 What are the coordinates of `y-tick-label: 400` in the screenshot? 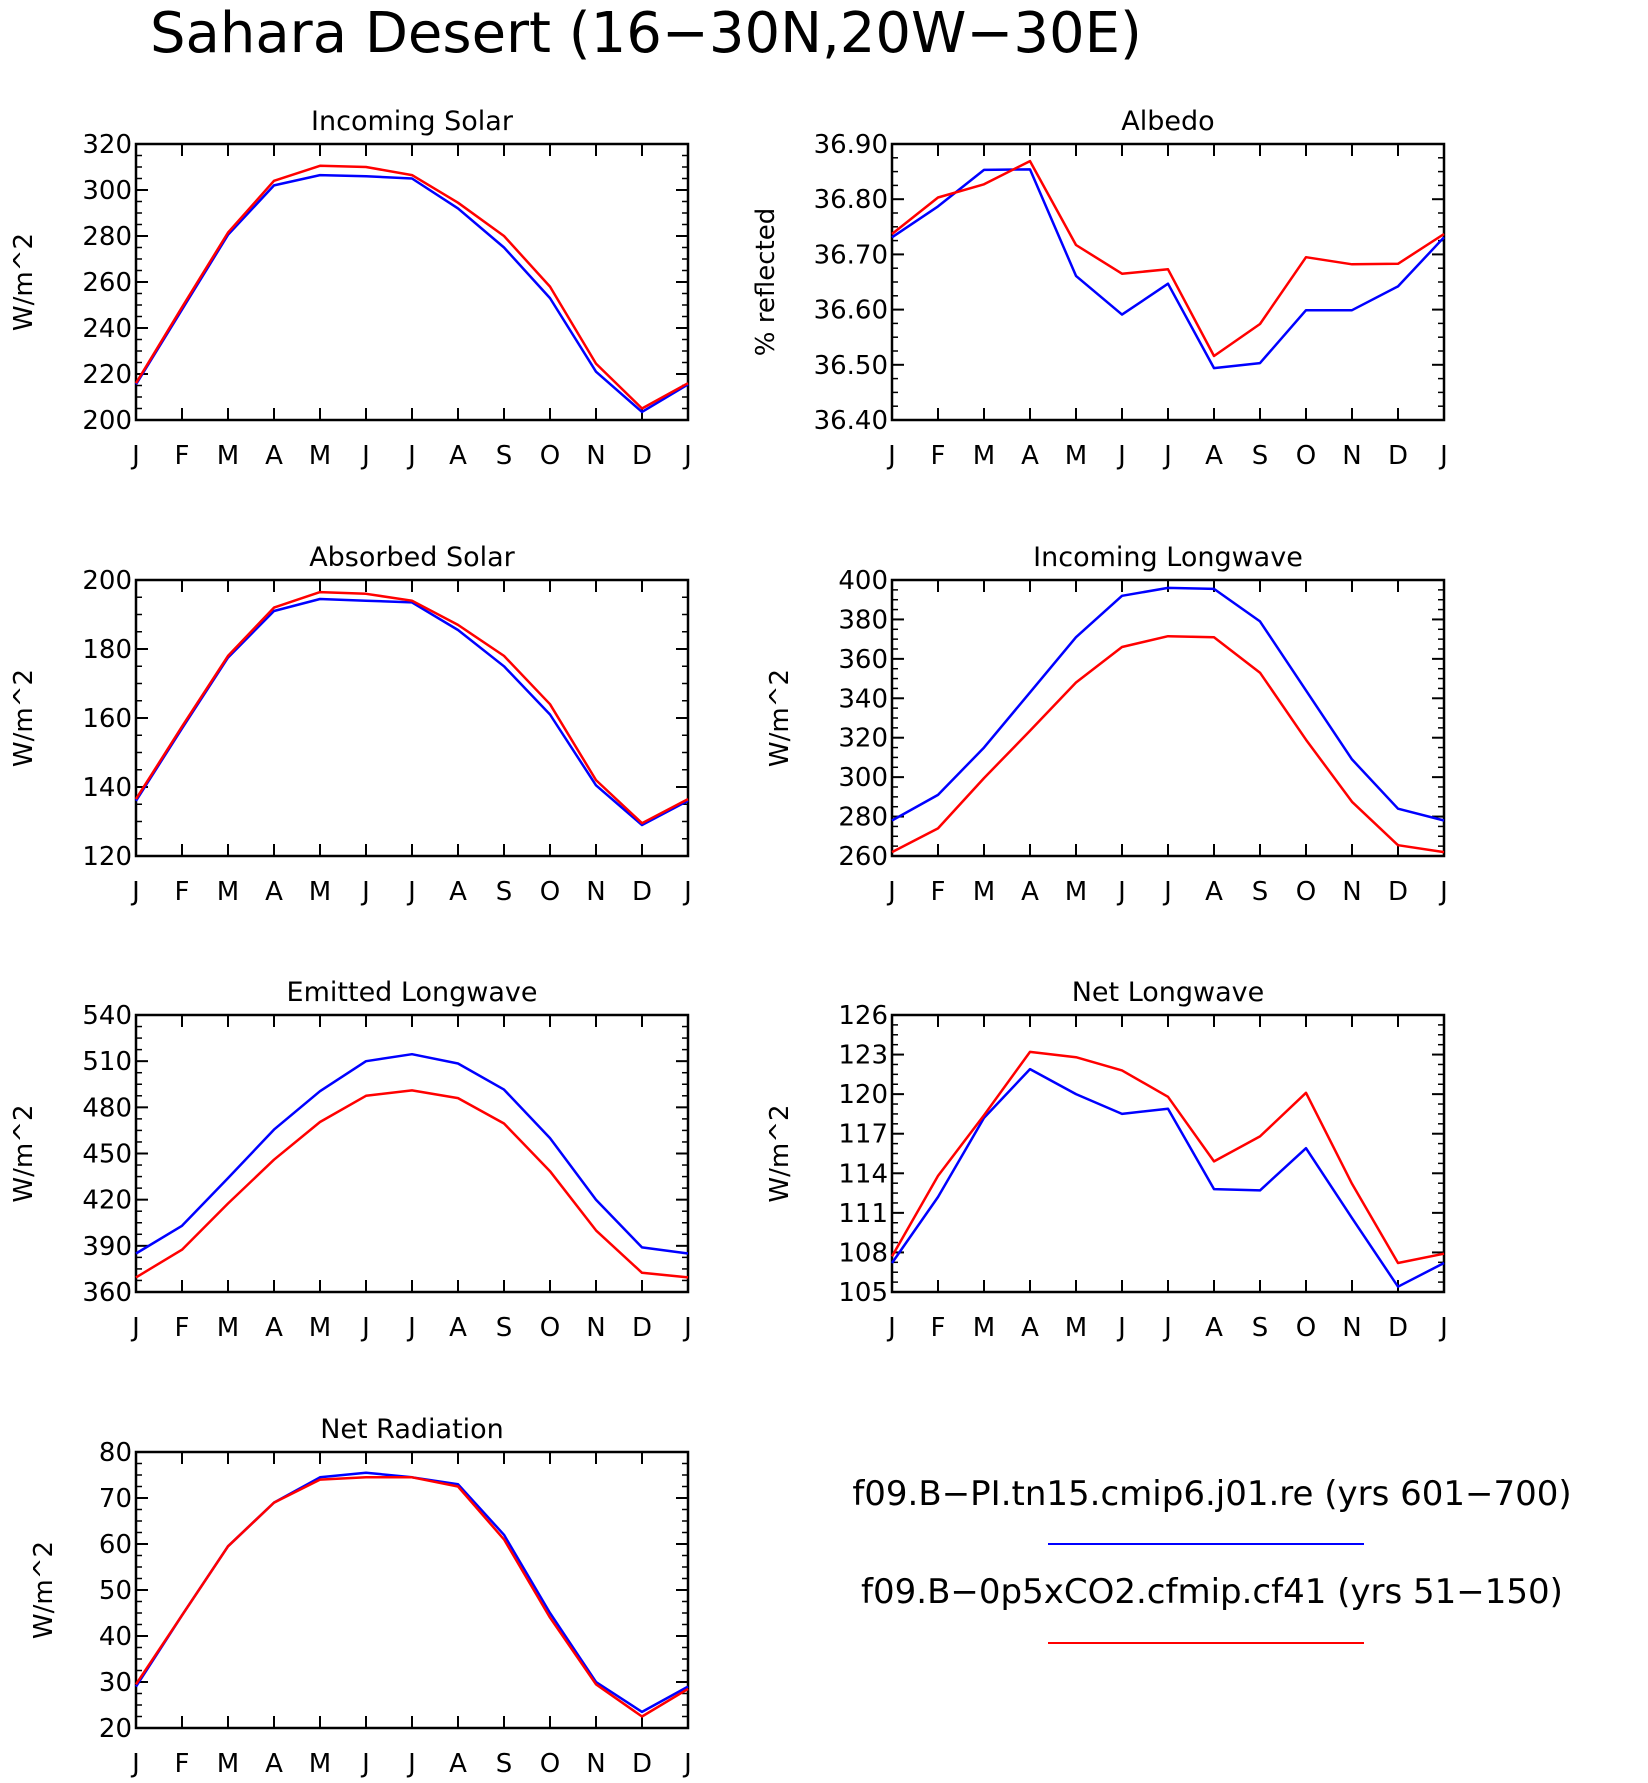 It's located at (863, 581).